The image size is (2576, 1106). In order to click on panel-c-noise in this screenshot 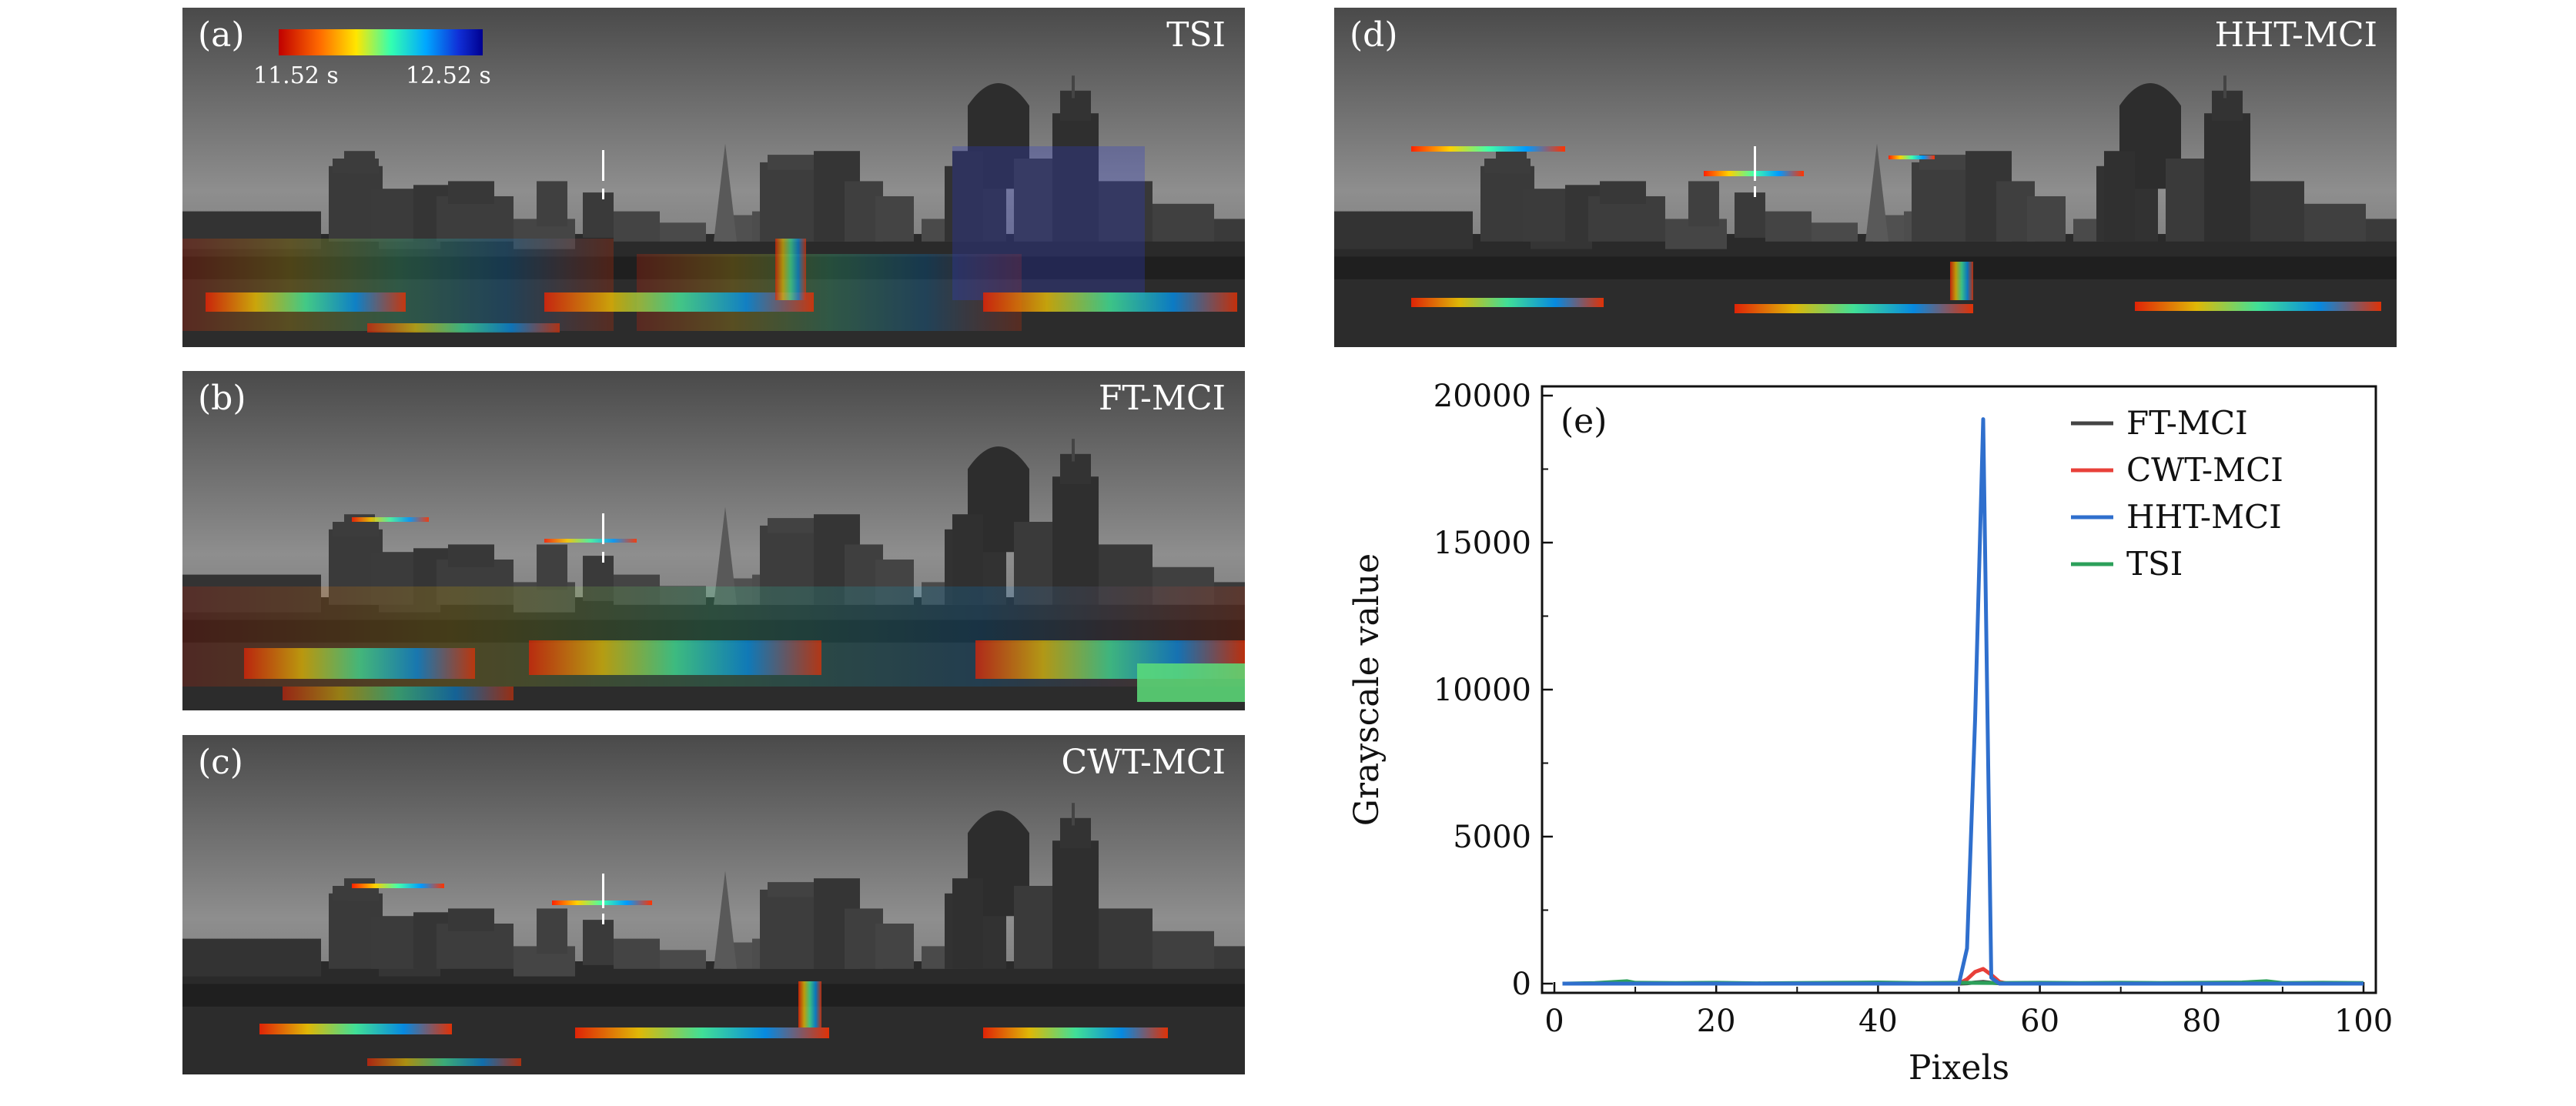, I will do `click(714, 975)`.